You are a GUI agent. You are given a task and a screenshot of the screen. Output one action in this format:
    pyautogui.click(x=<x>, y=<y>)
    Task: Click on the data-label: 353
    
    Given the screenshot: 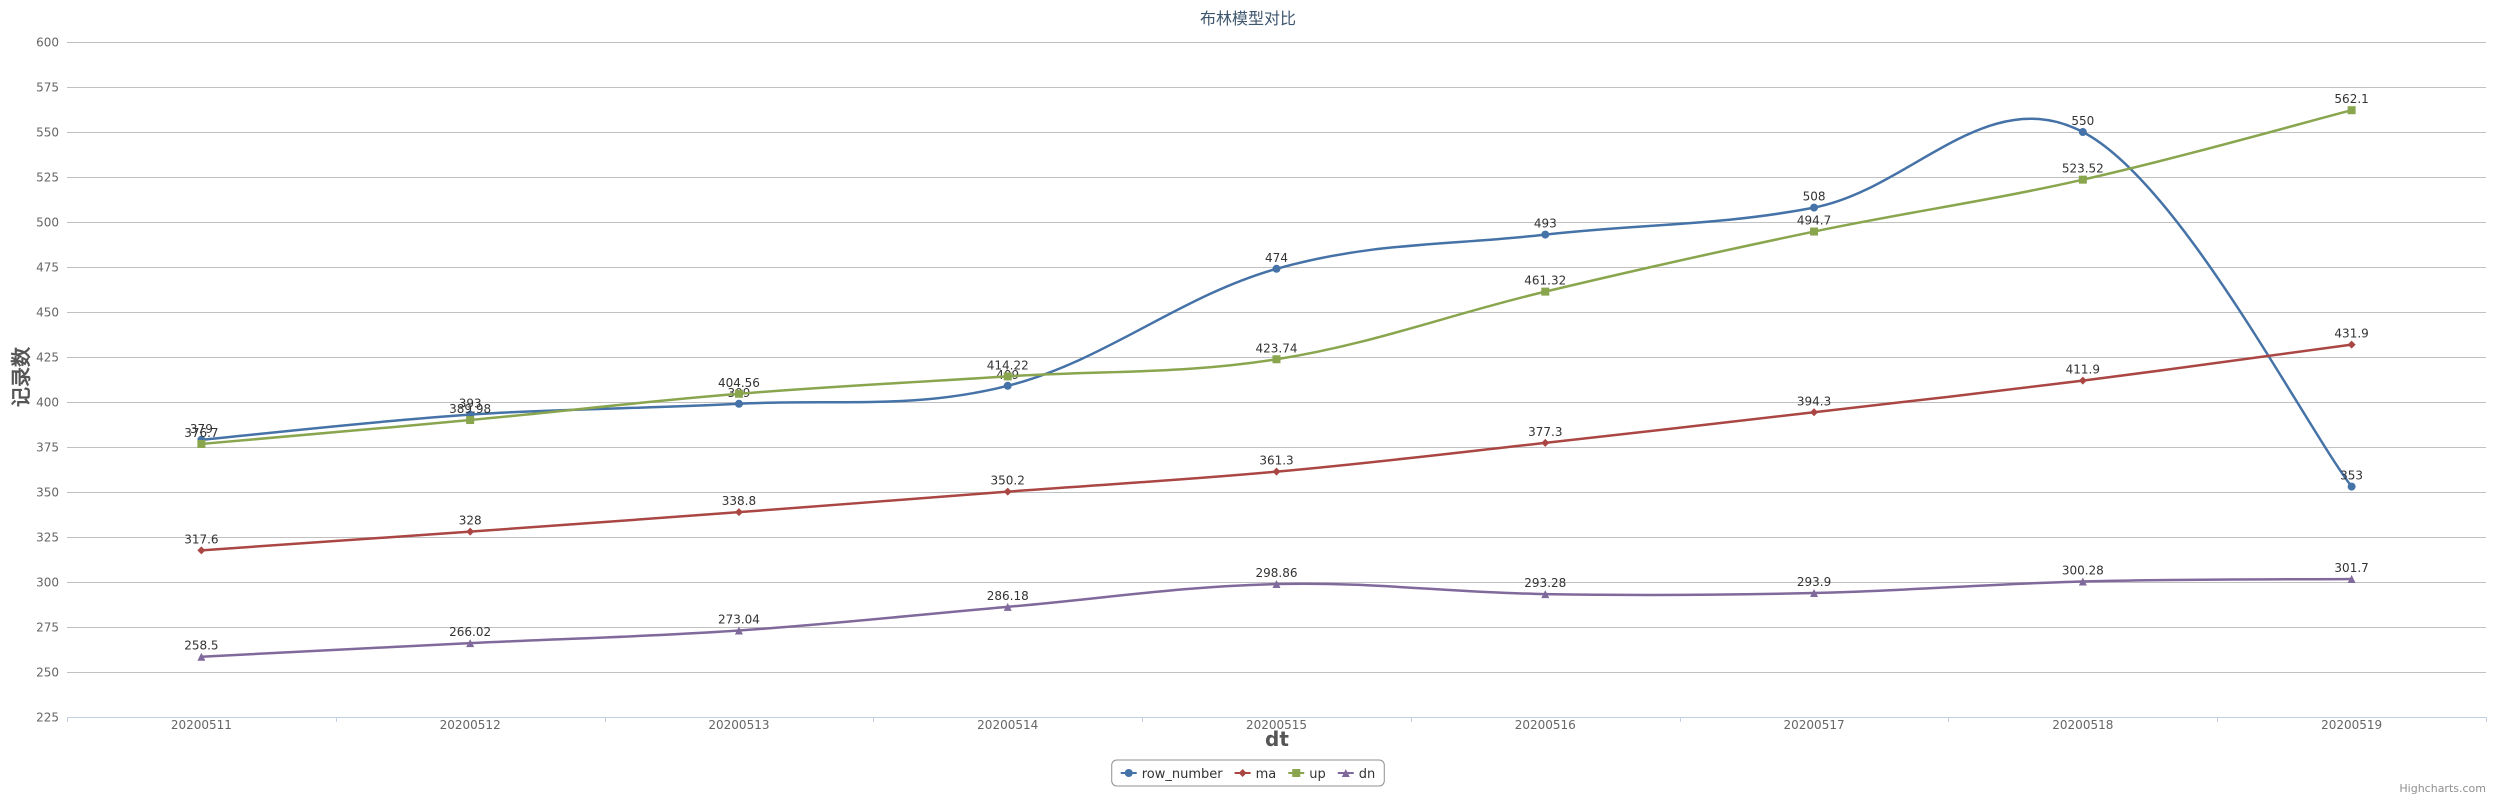 What is the action you would take?
    pyautogui.click(x=2351, y=476)
    